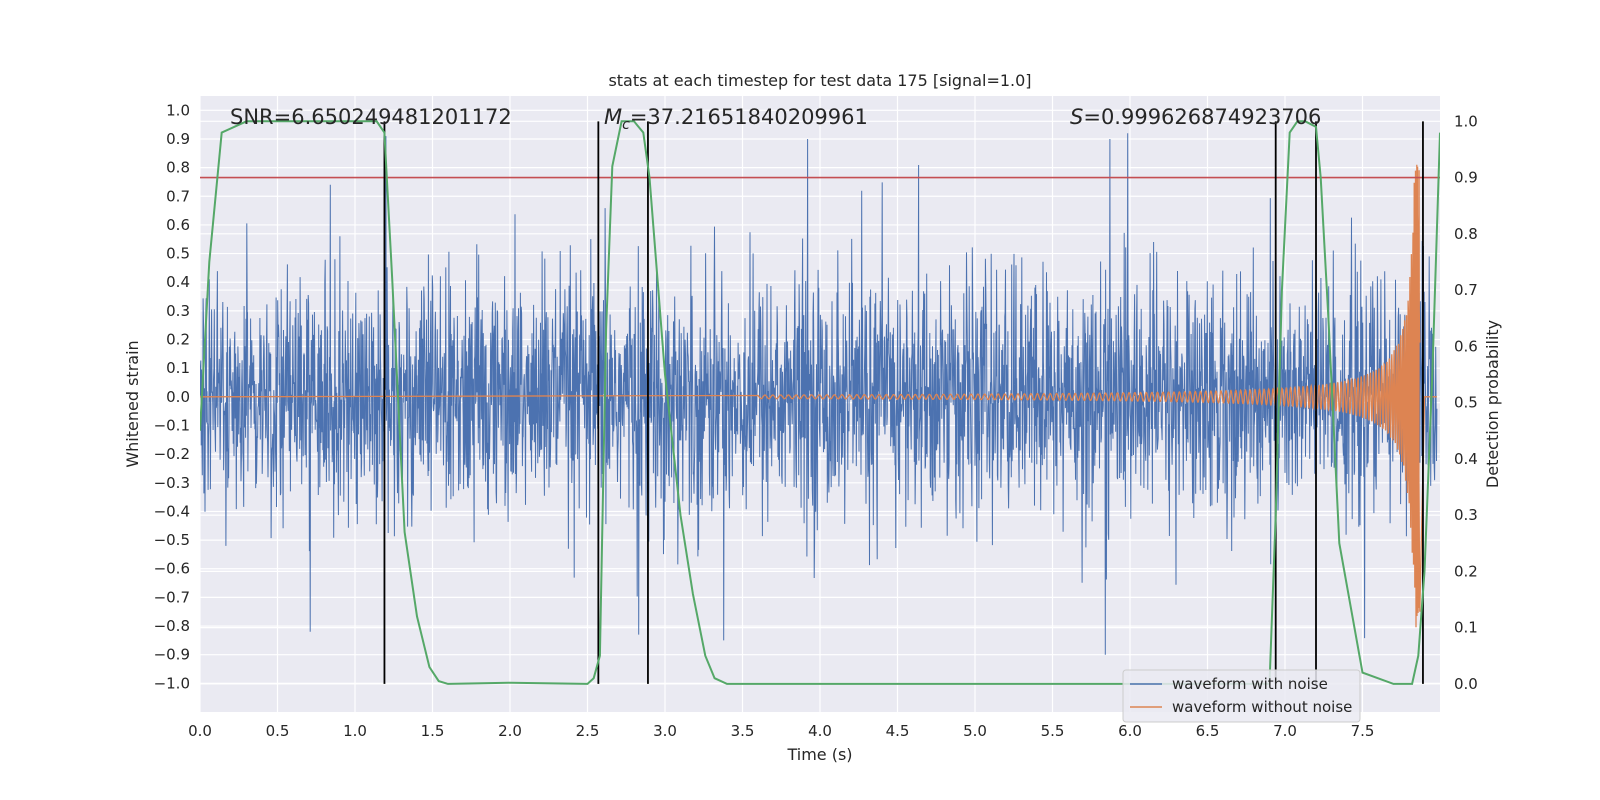 The width and height of the screenshot is (1600, 800). I want to click on x-tick-label: 5.0, so click(975, 731).